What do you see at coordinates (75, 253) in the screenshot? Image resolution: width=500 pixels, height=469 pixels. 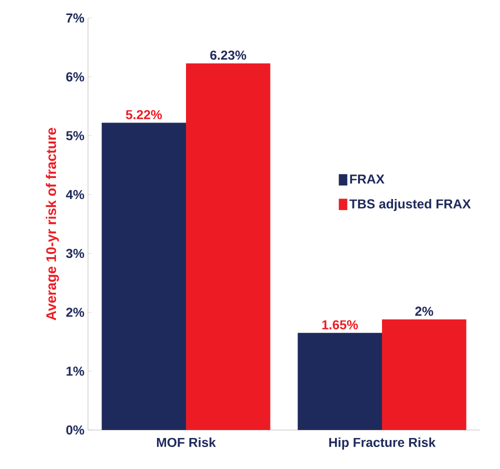 I see `y-tick-label: 3%` at bounding box center [75, 253].